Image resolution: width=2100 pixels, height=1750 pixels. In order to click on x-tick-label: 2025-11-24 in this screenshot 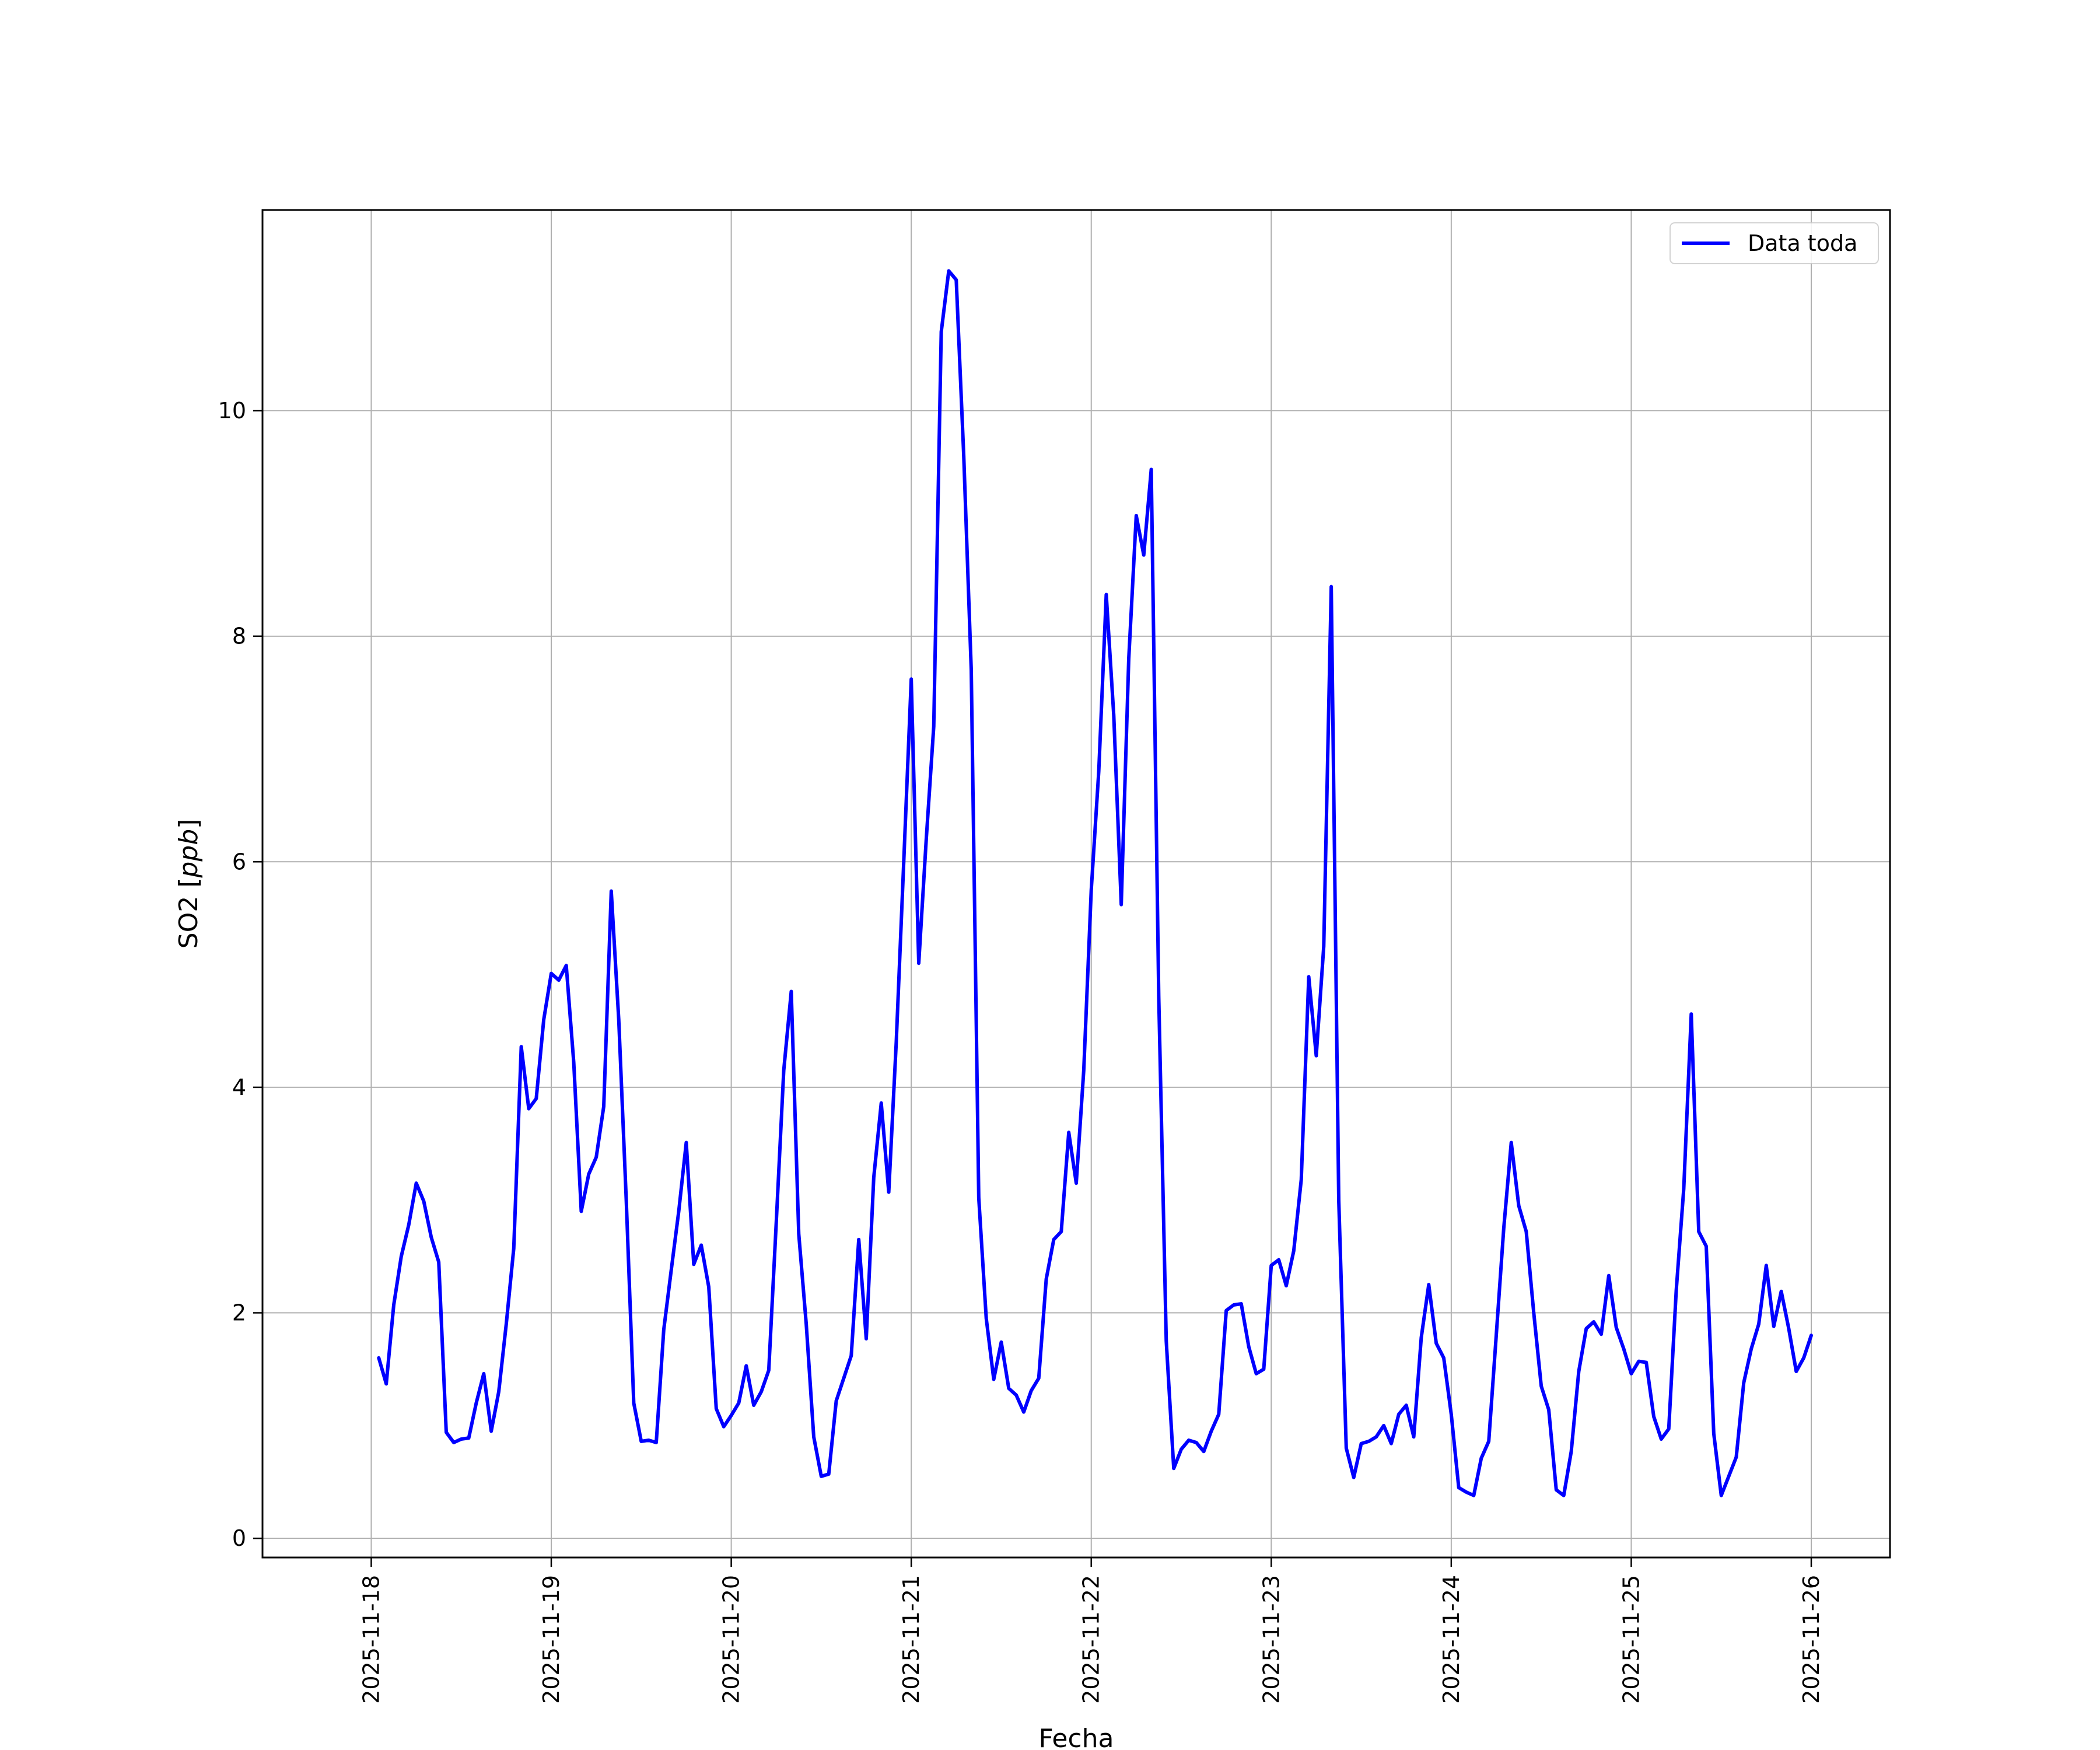, I will do `click(1451, 1639)`.